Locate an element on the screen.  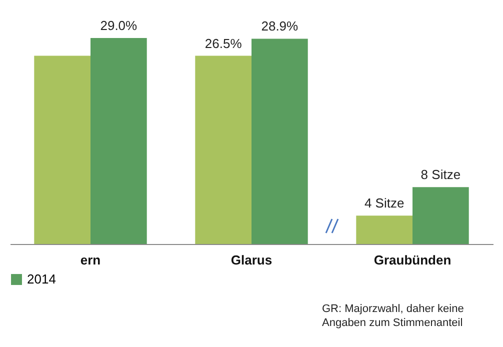
legend-label: 2014 is located at coordinates (41, 279).